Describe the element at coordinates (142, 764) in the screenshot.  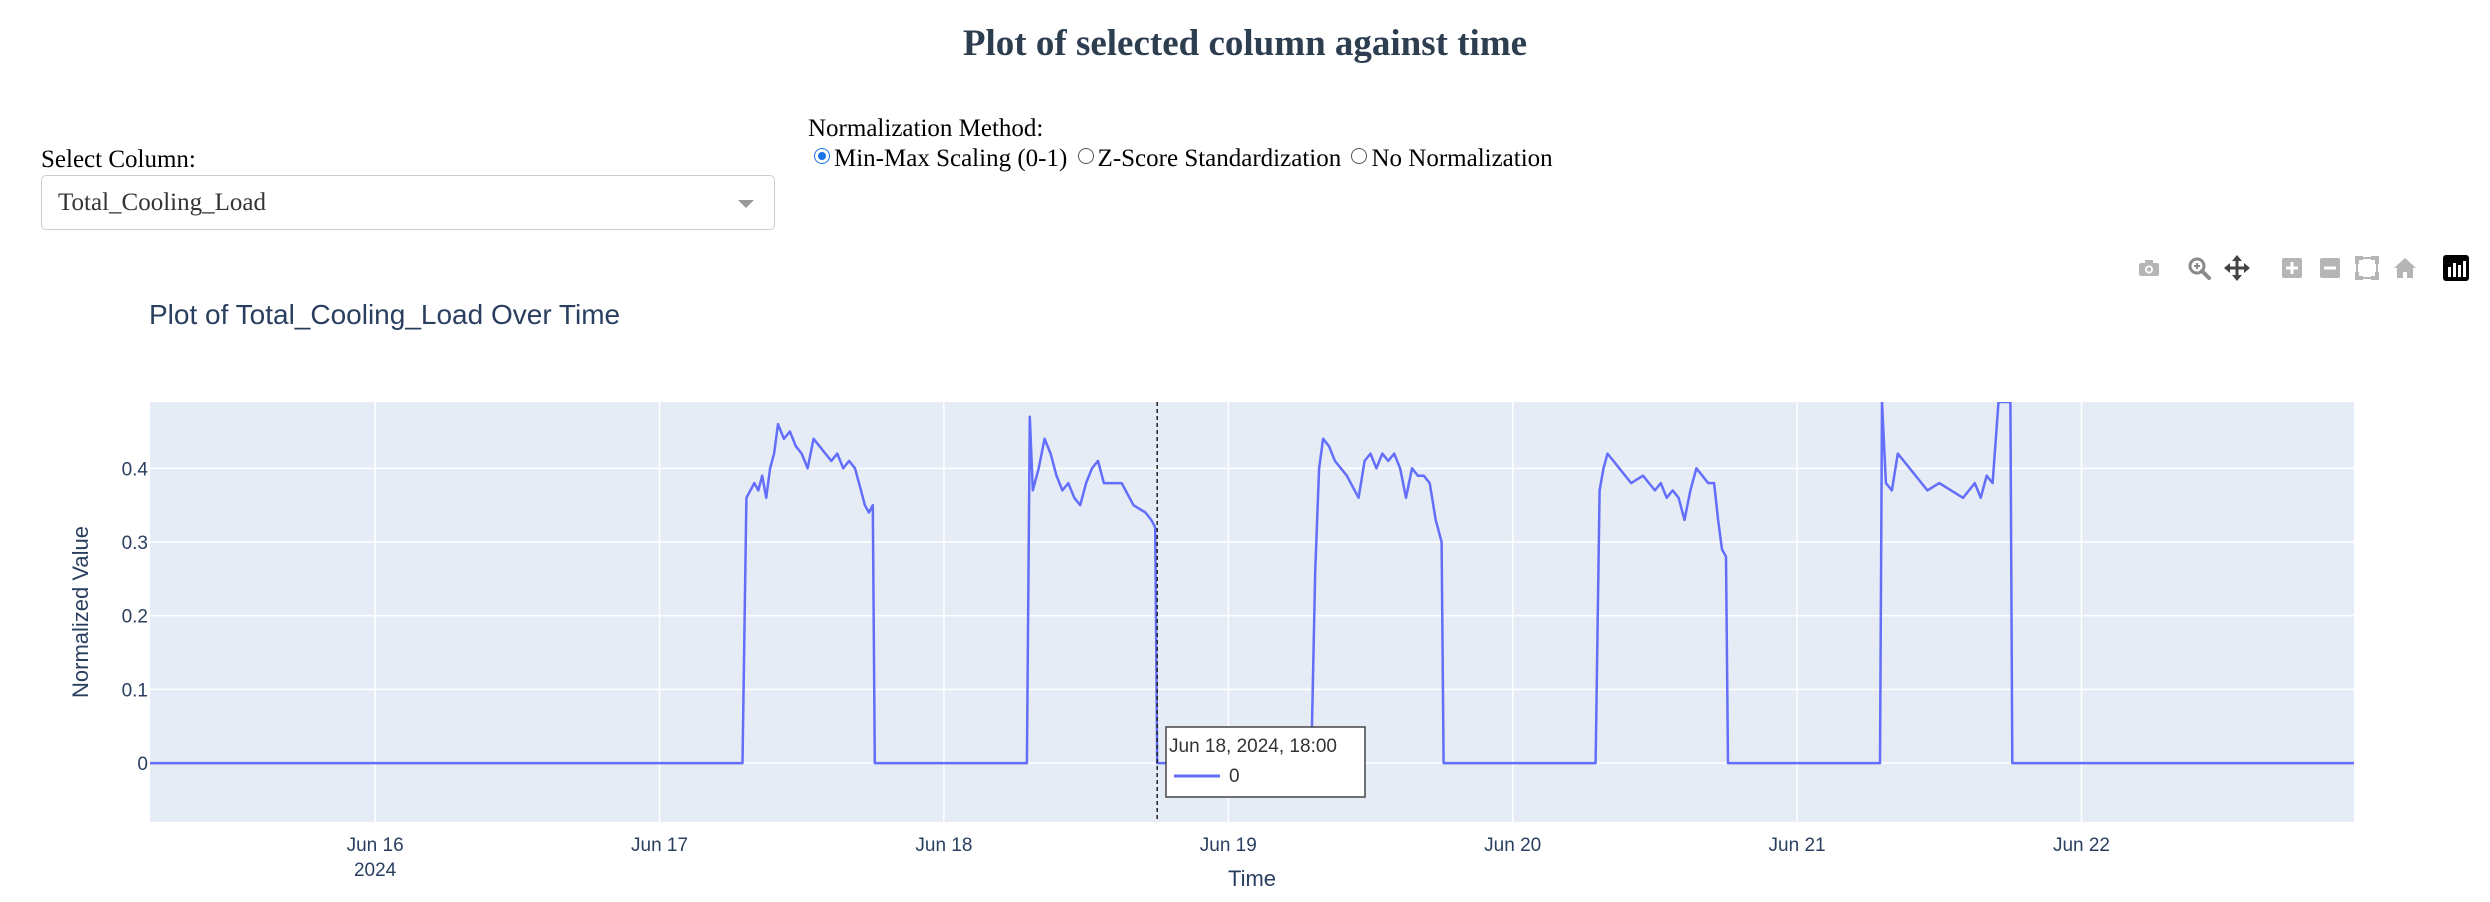
I see `y-tick-label: 0` at that location.